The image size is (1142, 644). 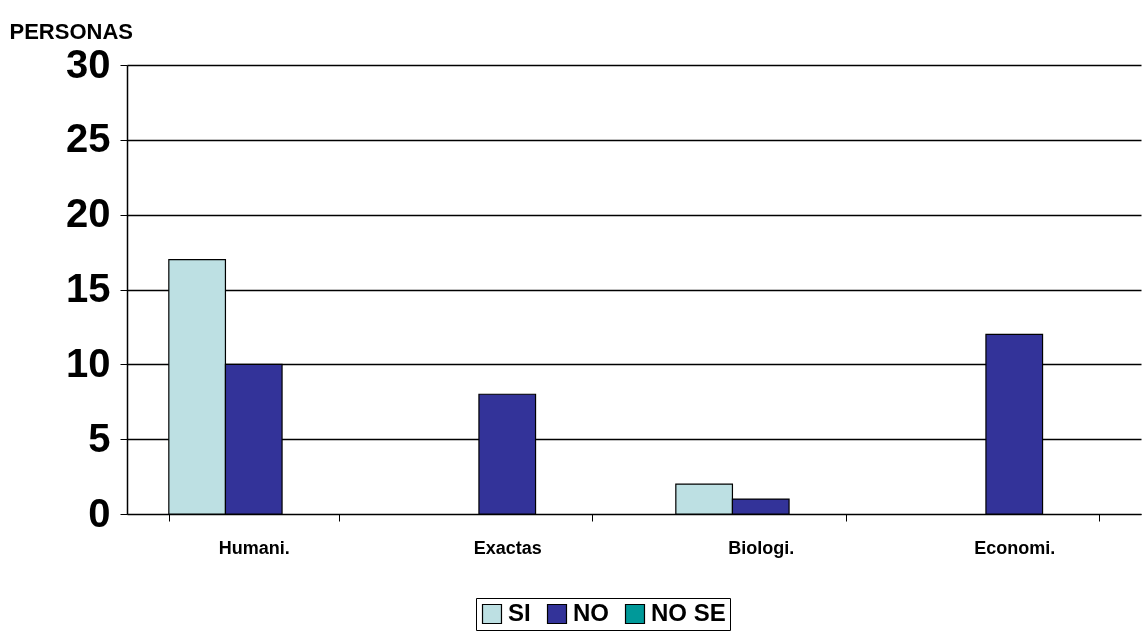 I want to click on x-tick-label: Economi., so click(x=1015, y=547).